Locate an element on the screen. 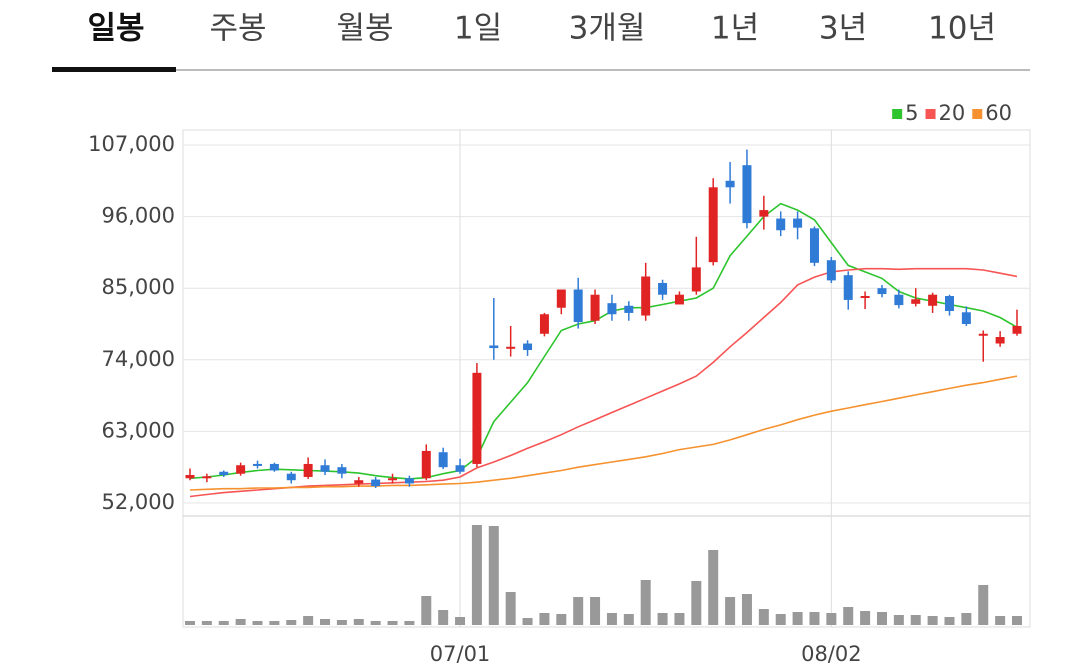 Image resolution: width=1080 pixels, height=672 pixels. legend-label: 5 is located at coordinates (911, 113).